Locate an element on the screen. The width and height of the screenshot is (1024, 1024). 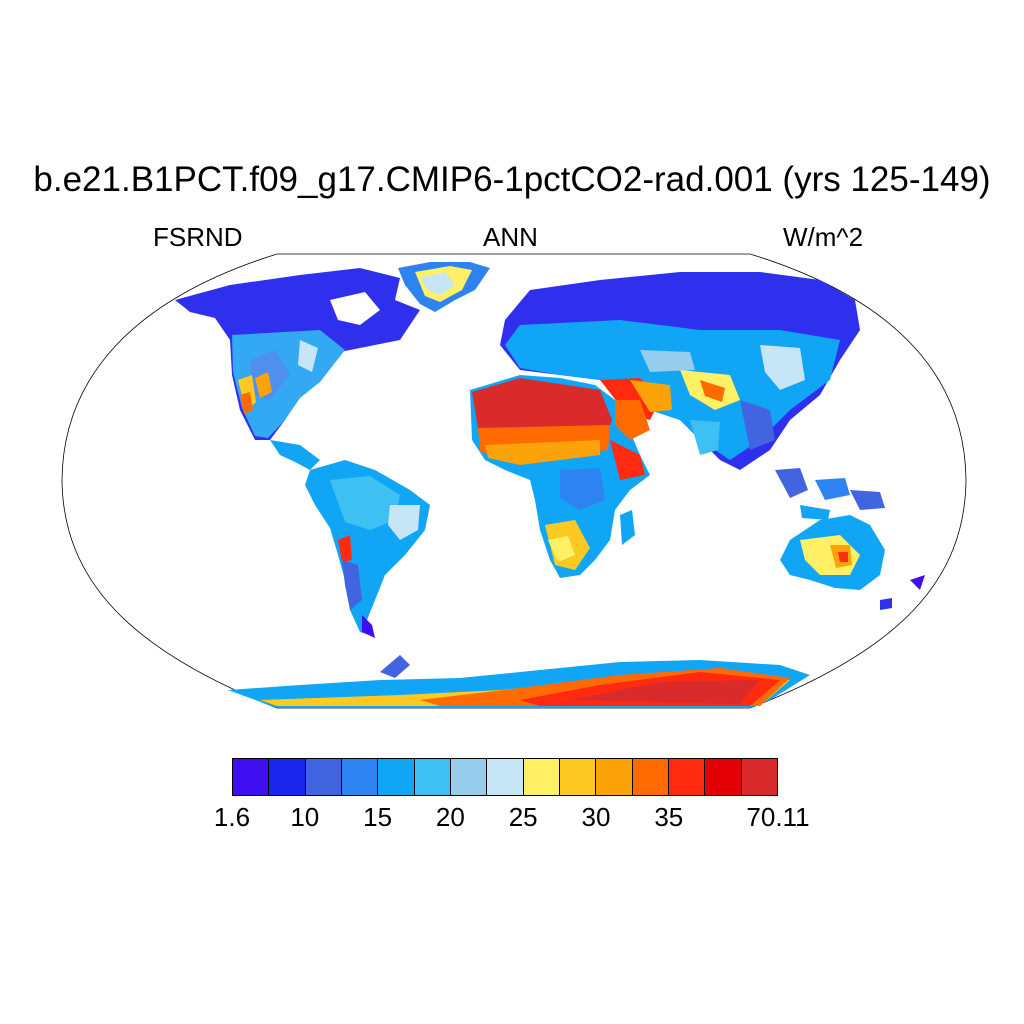
greenland is located at coordinates (444, 287).